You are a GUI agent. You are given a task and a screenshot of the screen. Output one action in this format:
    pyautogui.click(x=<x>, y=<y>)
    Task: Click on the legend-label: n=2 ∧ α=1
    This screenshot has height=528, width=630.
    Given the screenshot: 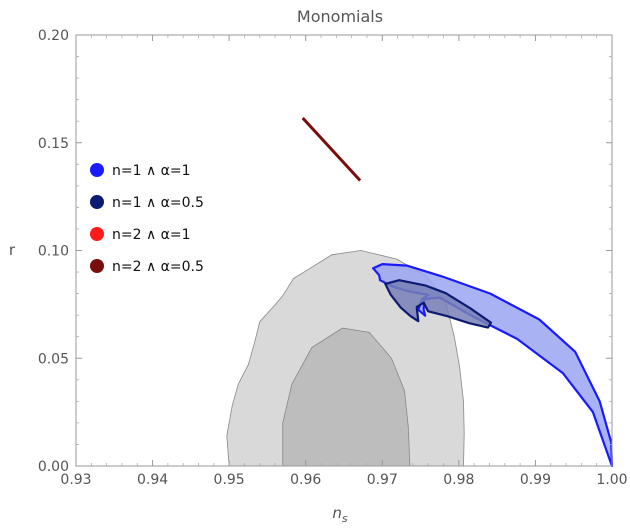 What is the action you would take?
    pyautogui.click(x=151, y=235)
    